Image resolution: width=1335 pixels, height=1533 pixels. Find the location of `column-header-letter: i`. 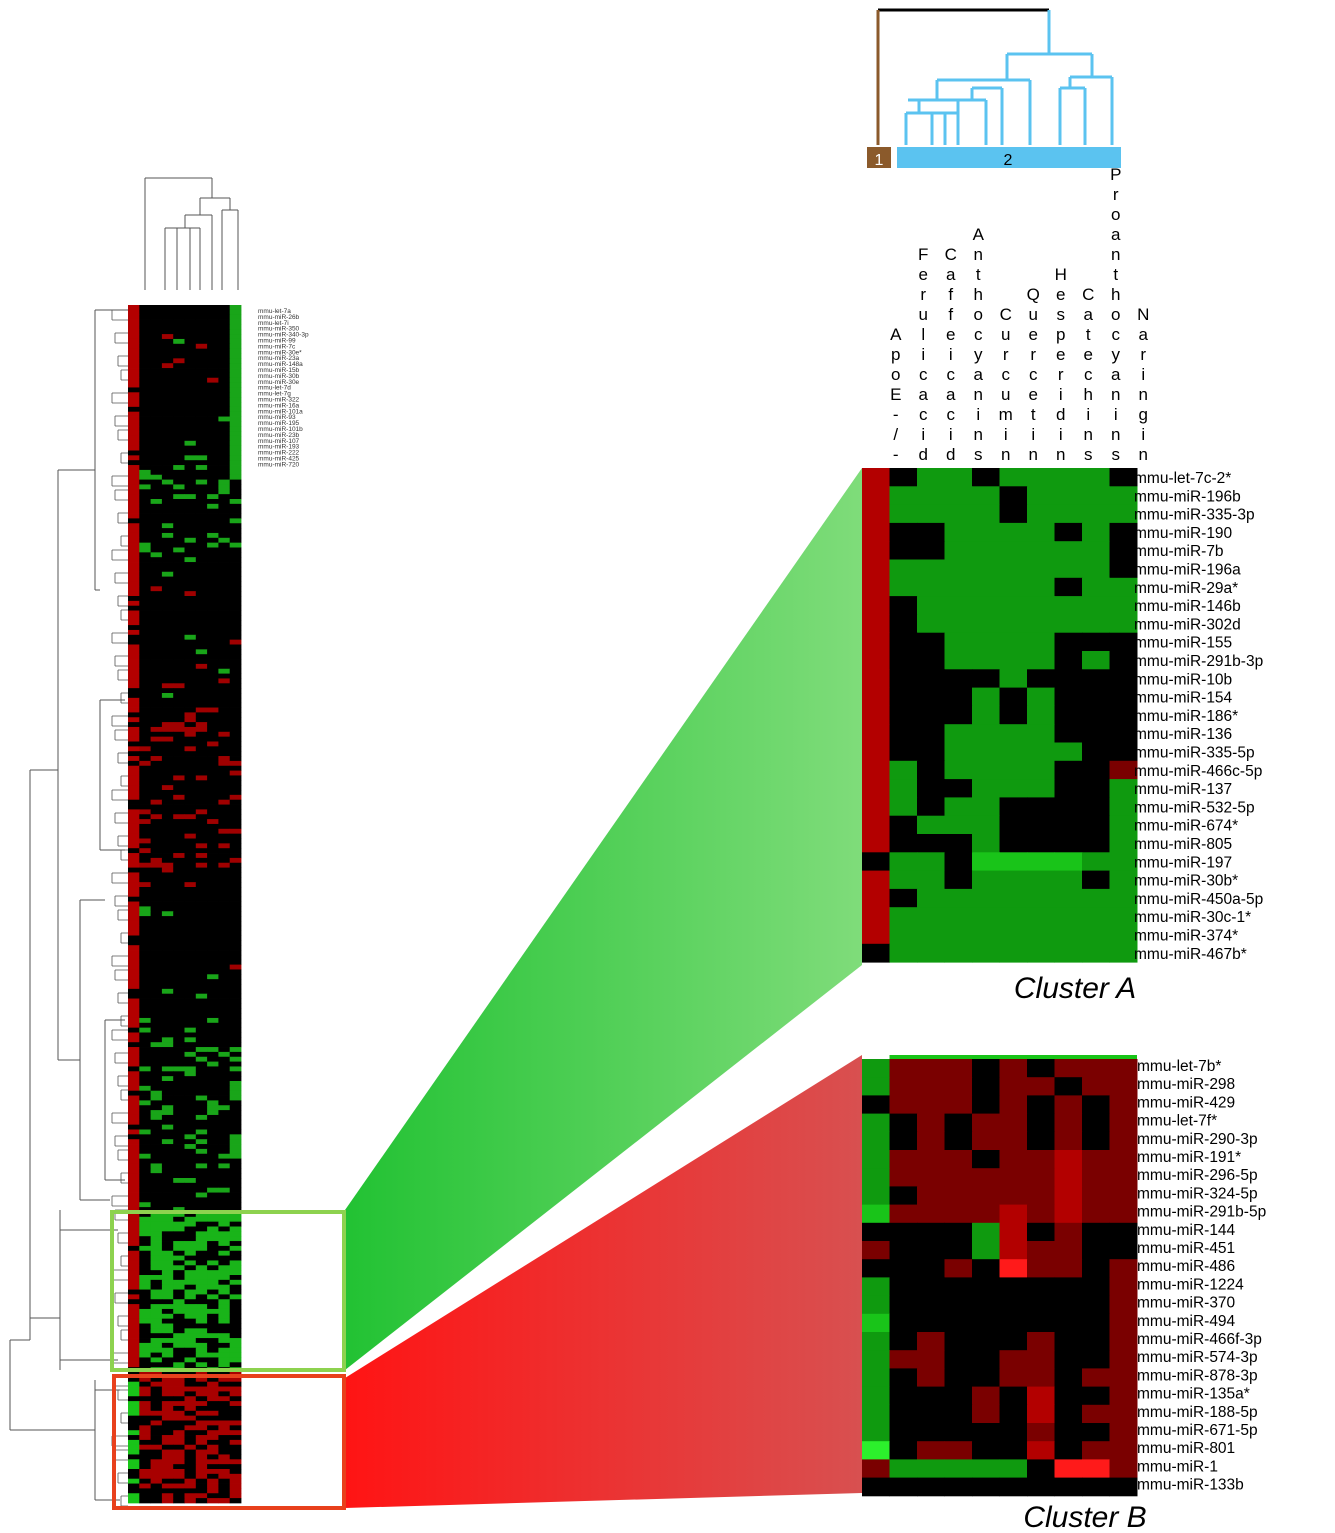

column-header-letter: i is located at coordinates (1143, 434).